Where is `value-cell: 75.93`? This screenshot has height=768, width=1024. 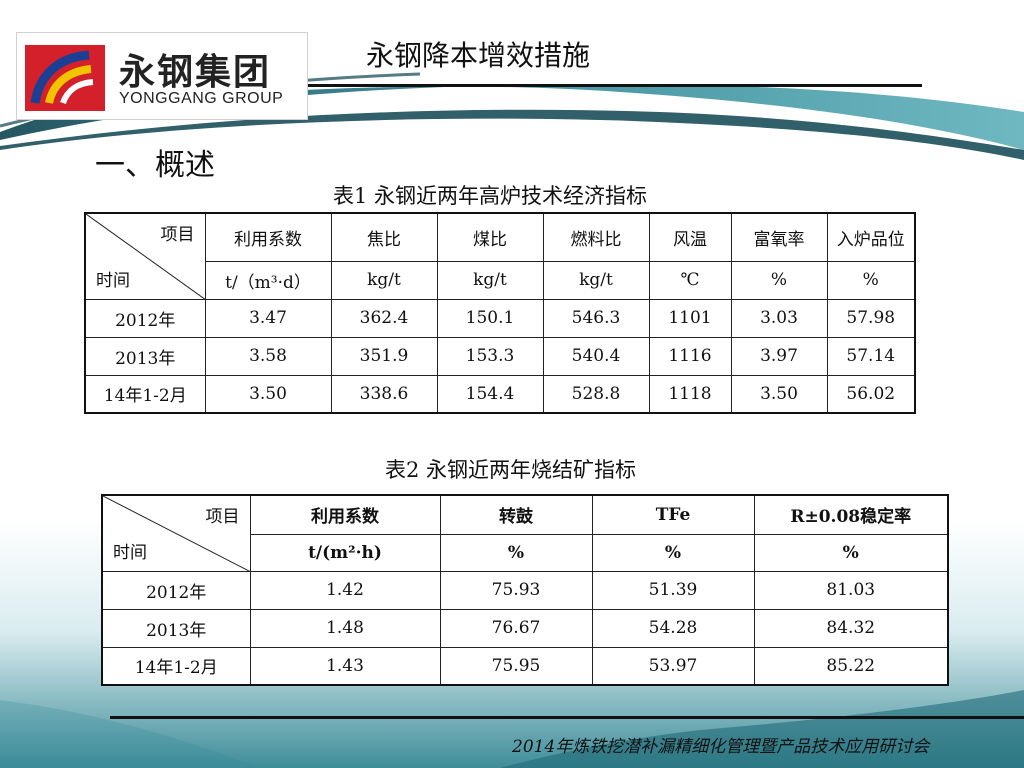 value-cell: 75.93 is located at coordinates (516, 590).